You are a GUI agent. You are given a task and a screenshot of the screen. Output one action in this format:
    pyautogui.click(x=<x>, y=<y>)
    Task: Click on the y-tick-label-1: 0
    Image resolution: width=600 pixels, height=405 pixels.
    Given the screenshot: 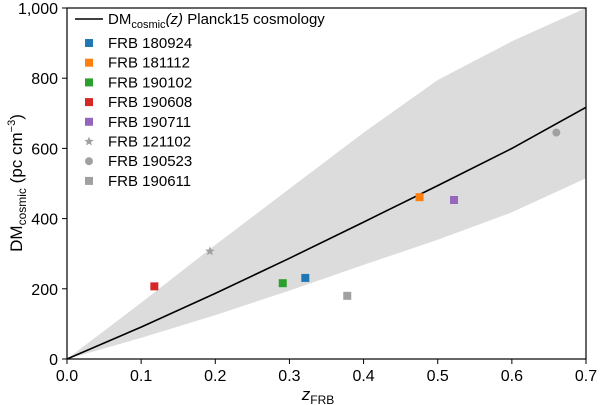 What is the action you would take?
    pyautogui.click(x=53, y=360)
    